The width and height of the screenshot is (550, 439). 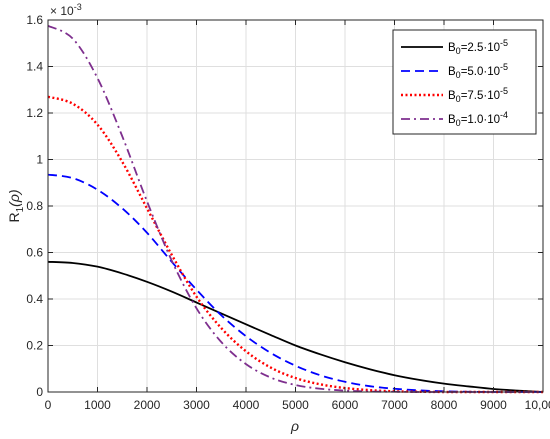 I want to click on y-axis-label: R1(ρ), so click(x=16, y=205).